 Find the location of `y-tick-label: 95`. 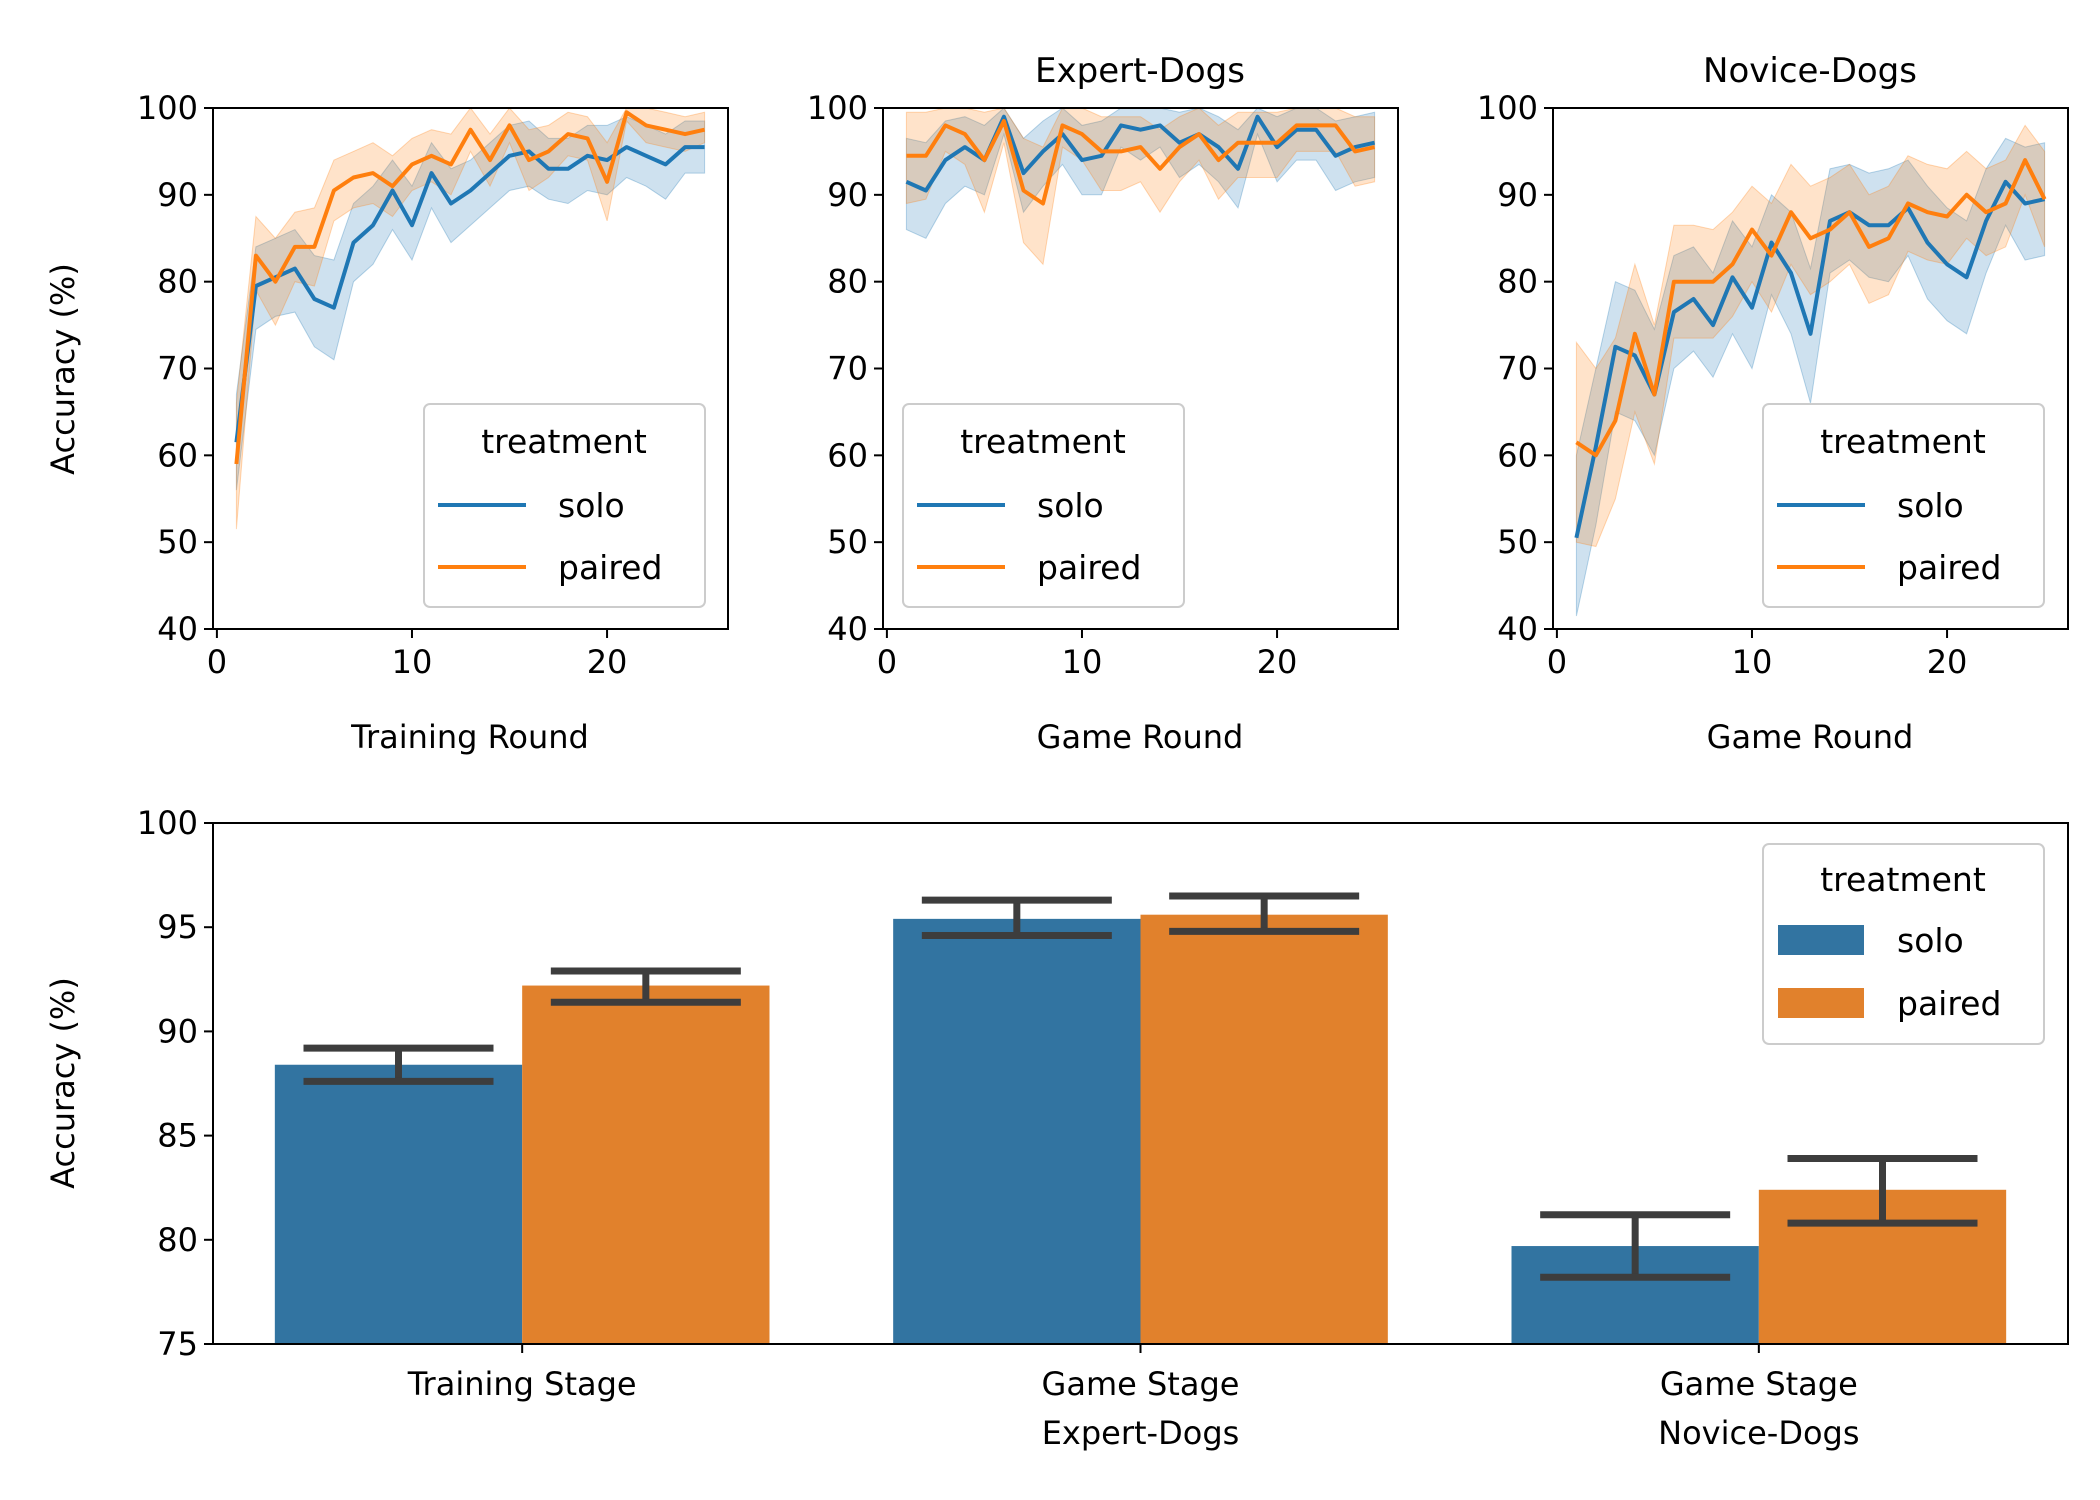

y-tick-label: 95 is located at coordinates (177, 927).